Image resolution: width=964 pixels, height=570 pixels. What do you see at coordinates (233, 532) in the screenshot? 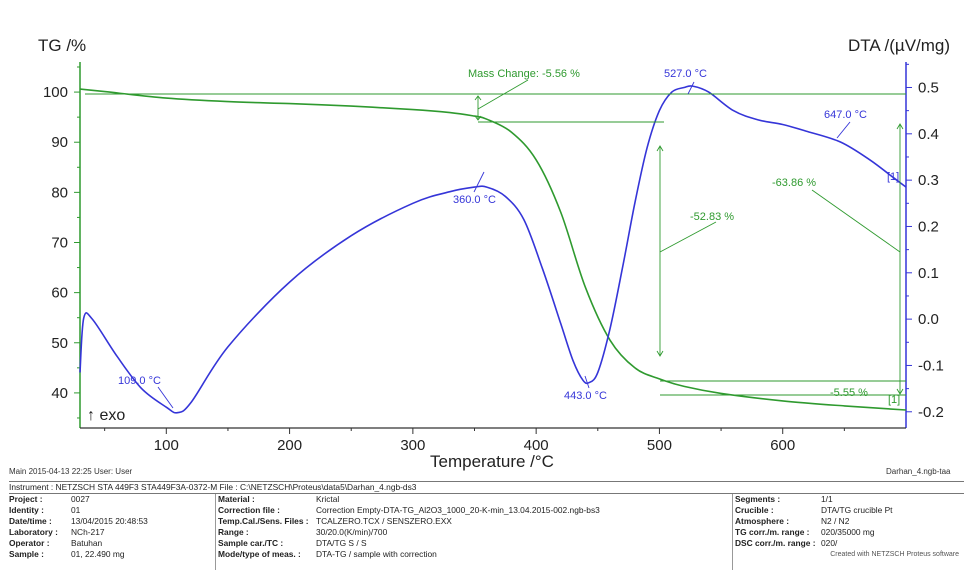
I see `info-label: Range :` at bounding box center [233, 532].